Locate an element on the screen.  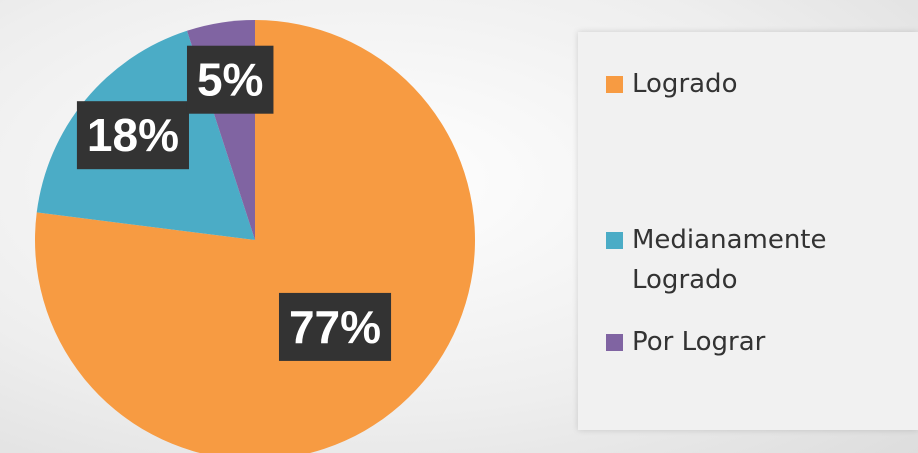
legend-item: Logrado is located at coordinates (761, 84).